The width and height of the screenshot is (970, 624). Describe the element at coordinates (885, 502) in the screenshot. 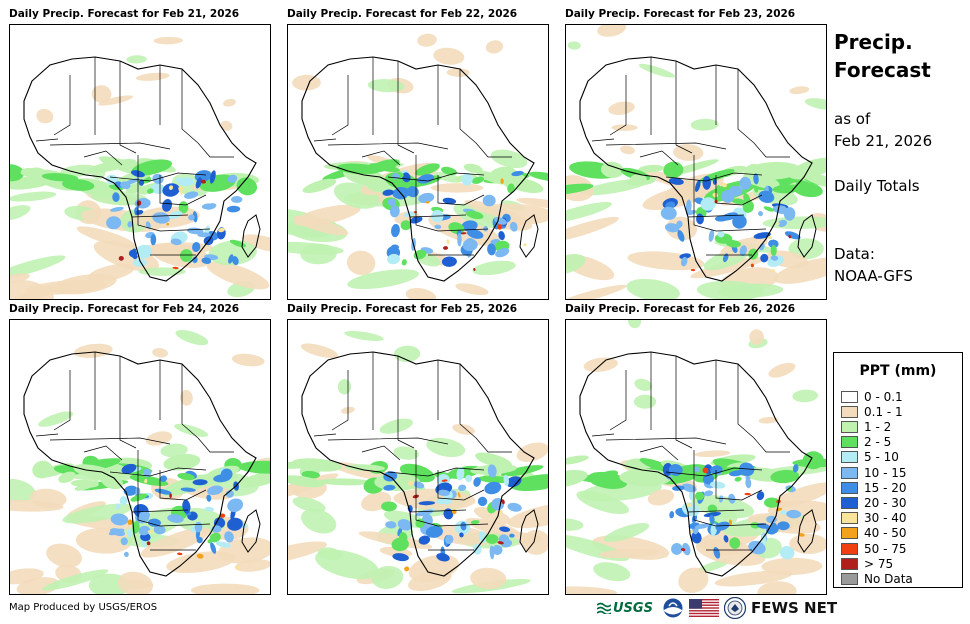

I see `legend-label: 20 - 30` at that location.